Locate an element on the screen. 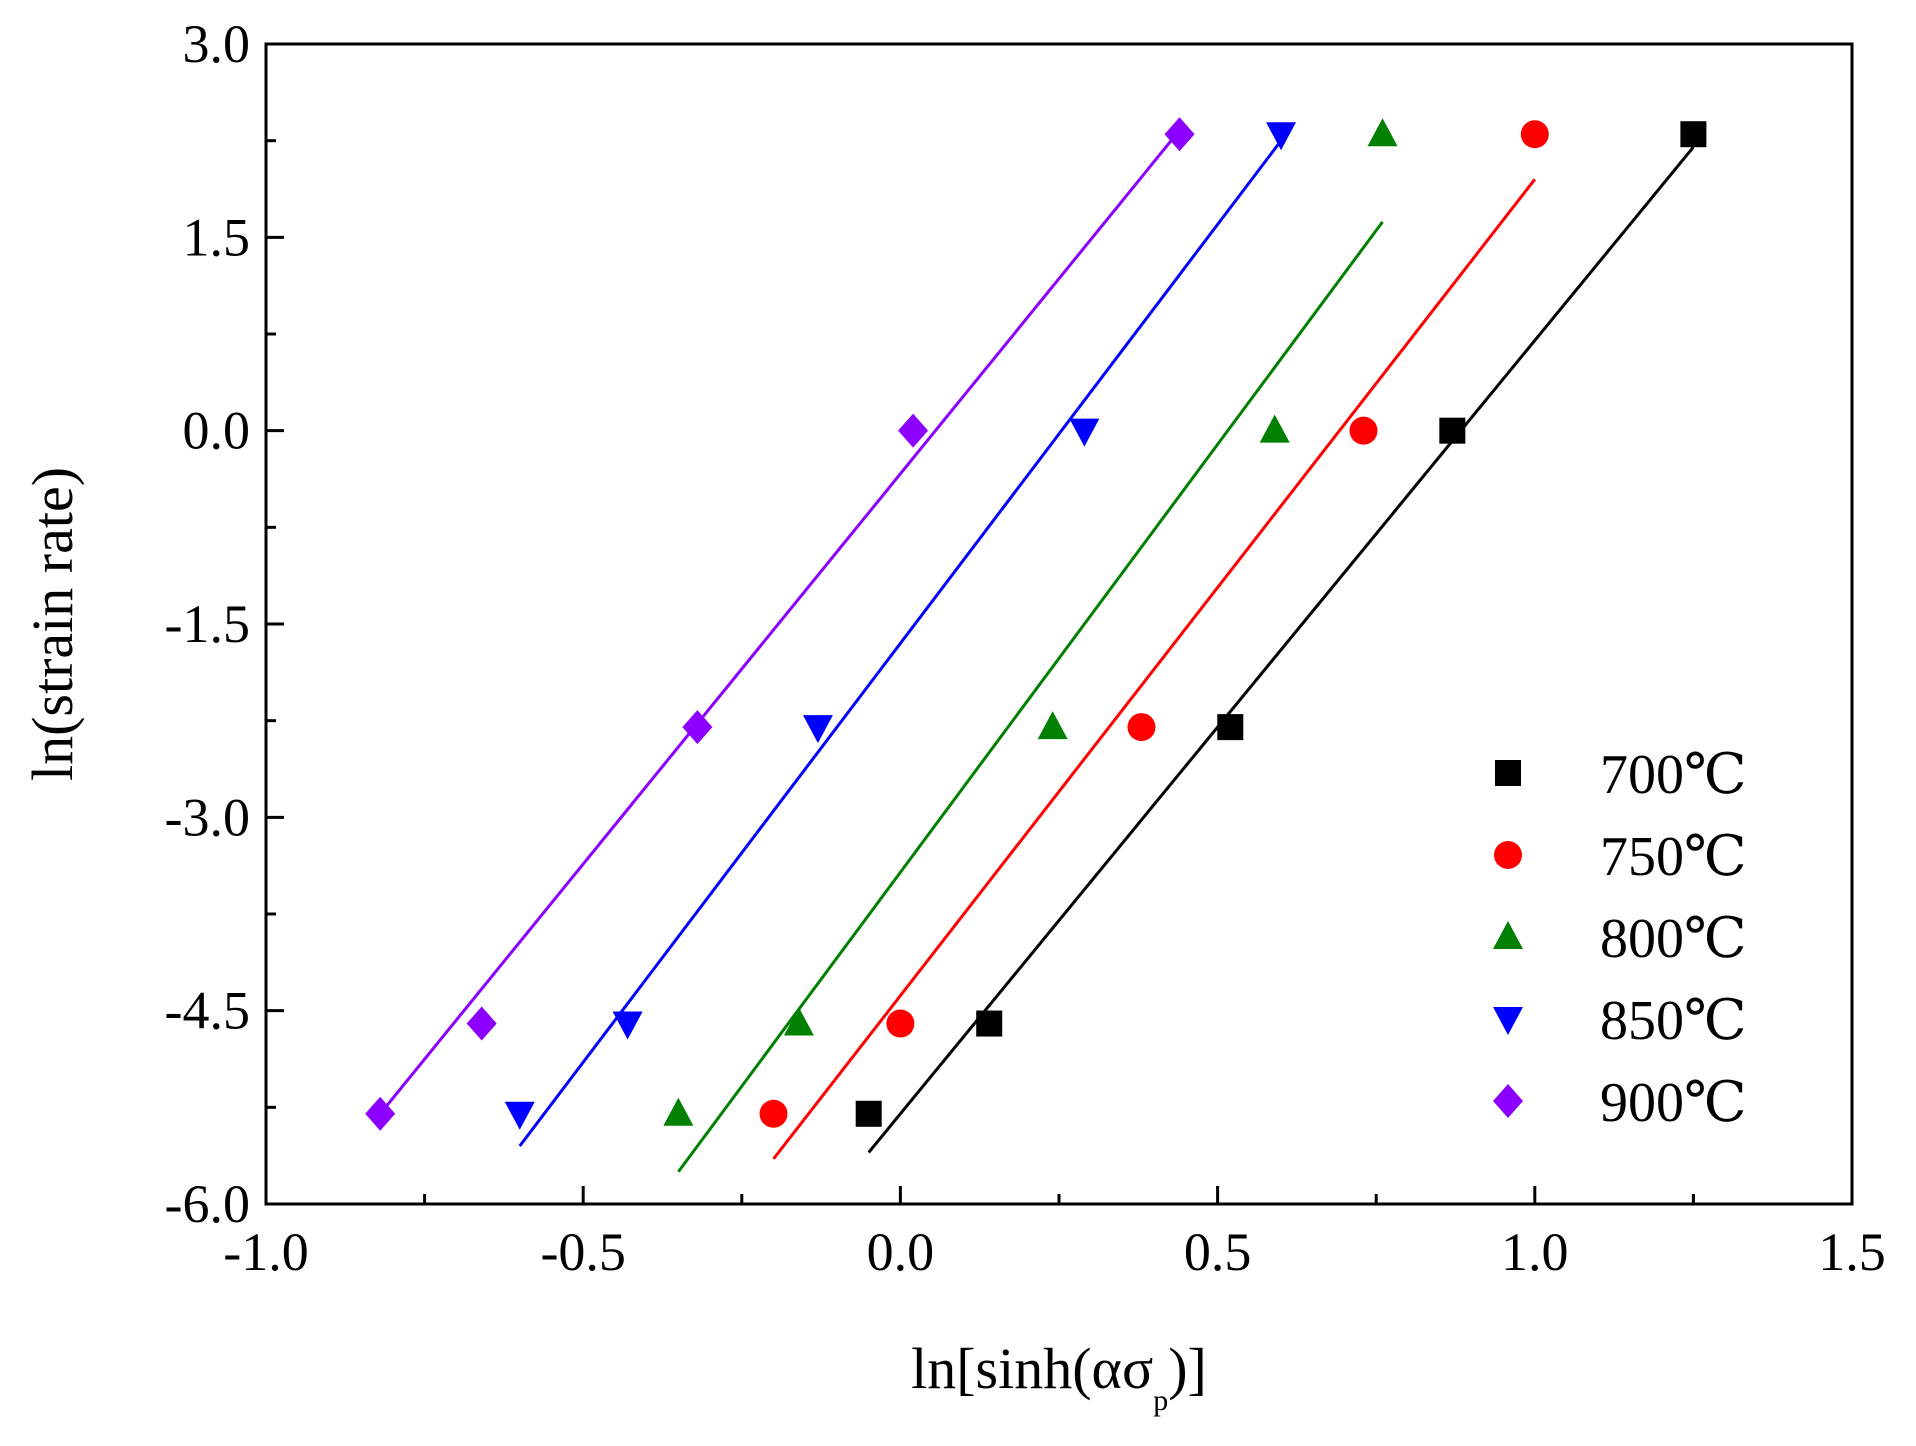 The height and width of the screenshot is (1446, 1916). x-tick-label: 1.5 is located at coordinates (1852, 1252).